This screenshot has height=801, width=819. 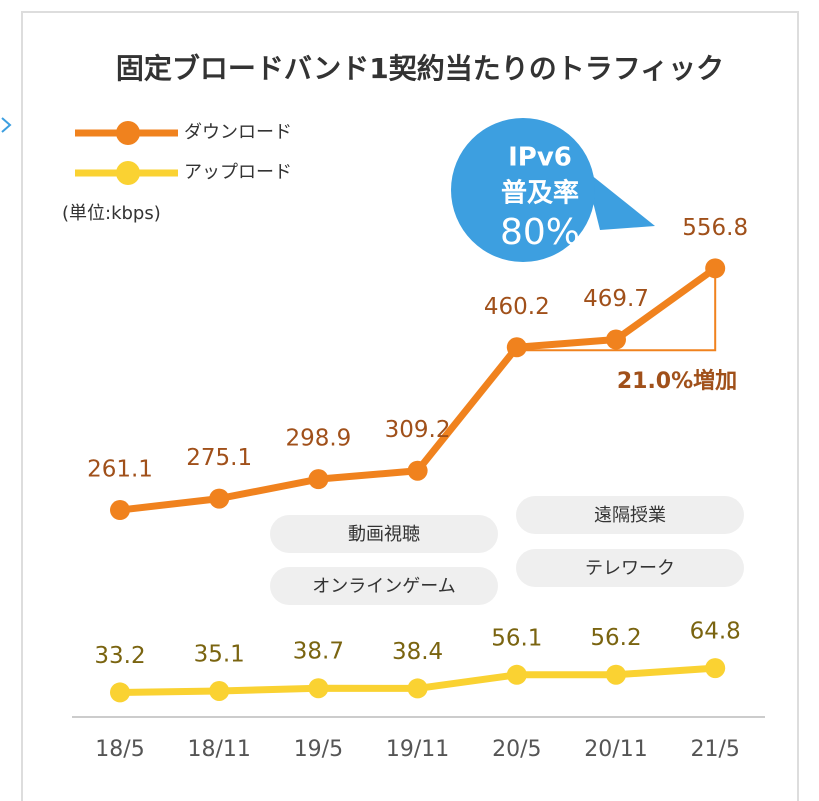 I want to click on data-label: 38.7, so click(x=318, y=652).